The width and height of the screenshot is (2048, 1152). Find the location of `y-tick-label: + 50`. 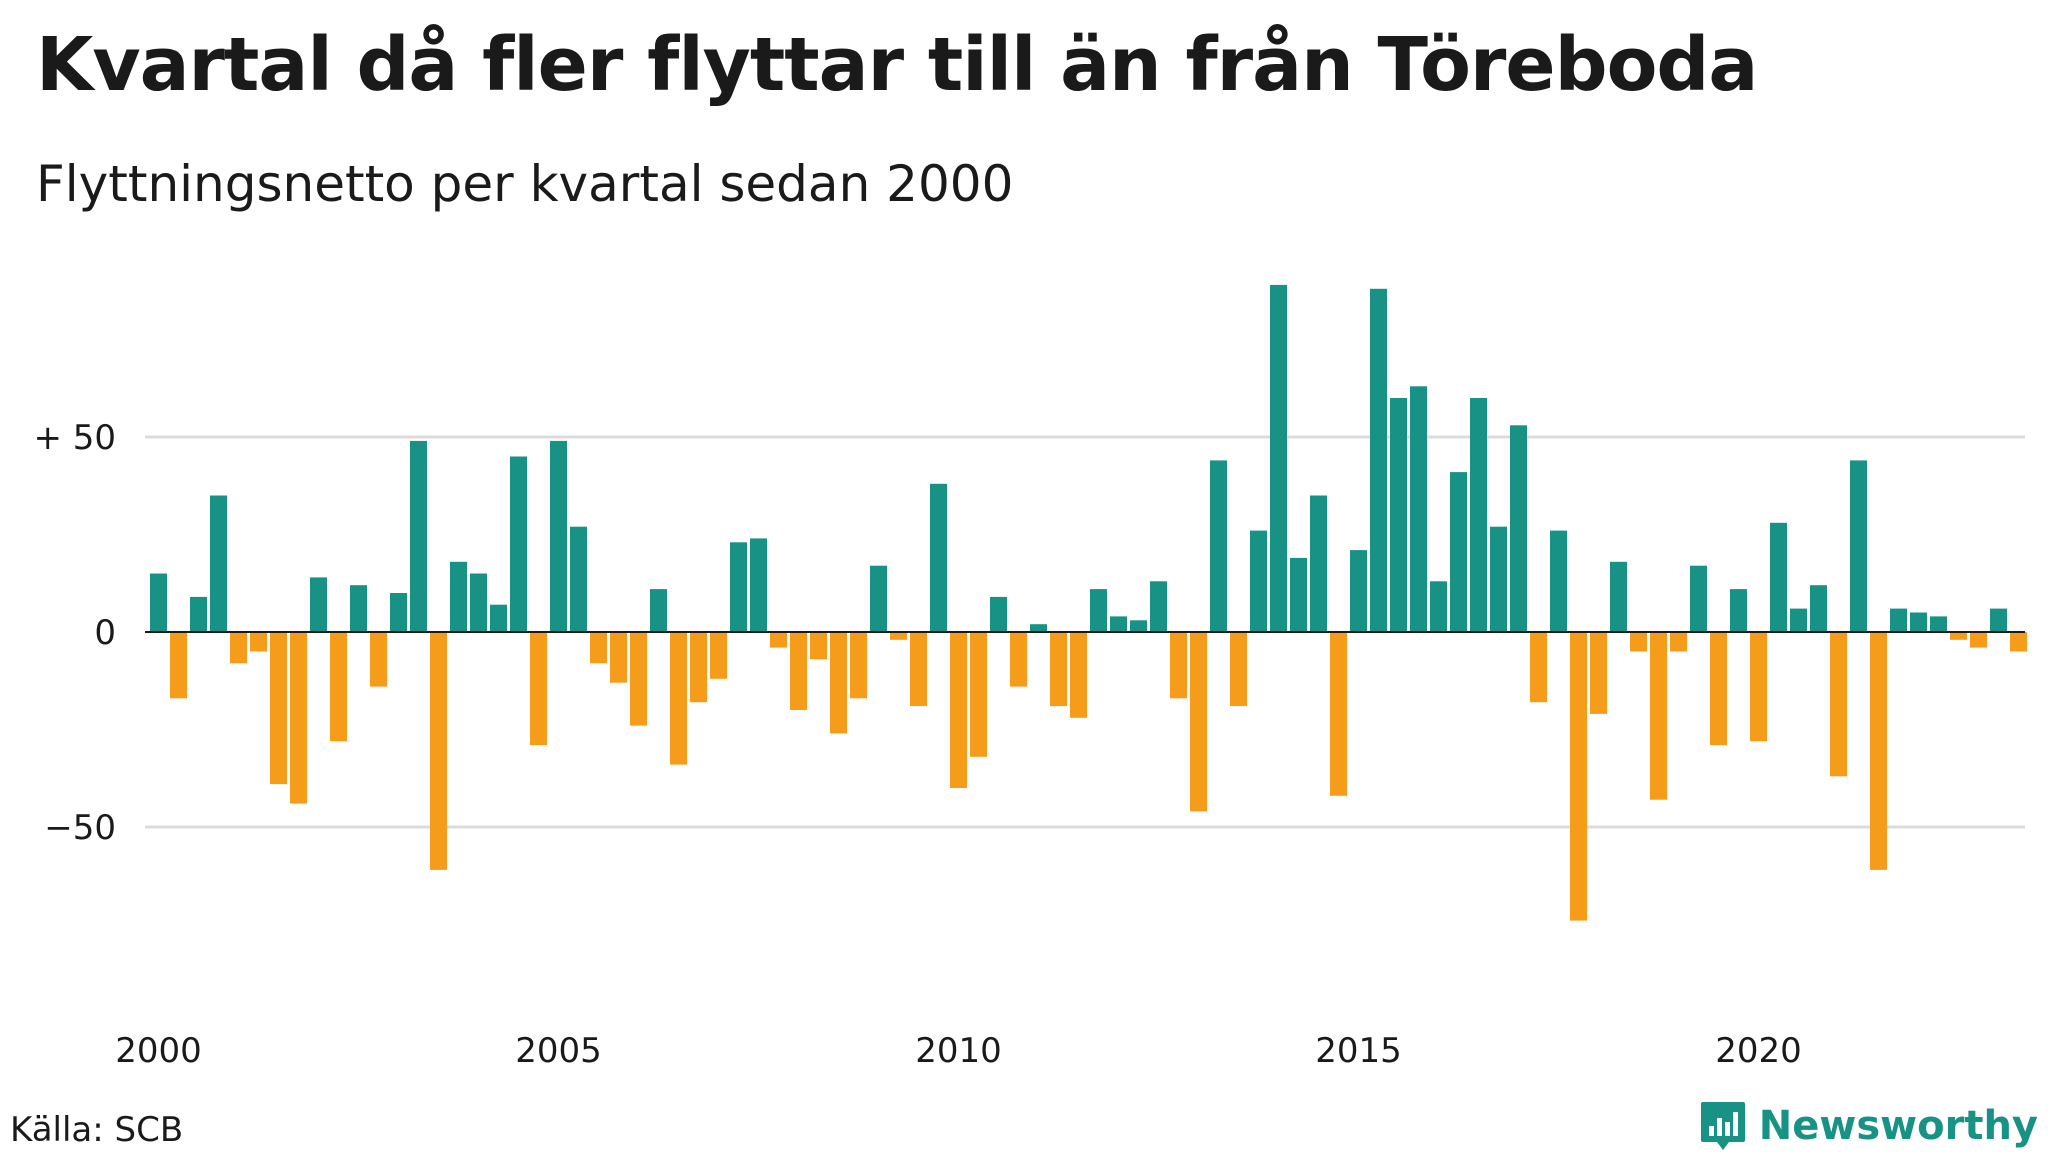

y-tick-label: + 50 is located at coordinates (74, 438).